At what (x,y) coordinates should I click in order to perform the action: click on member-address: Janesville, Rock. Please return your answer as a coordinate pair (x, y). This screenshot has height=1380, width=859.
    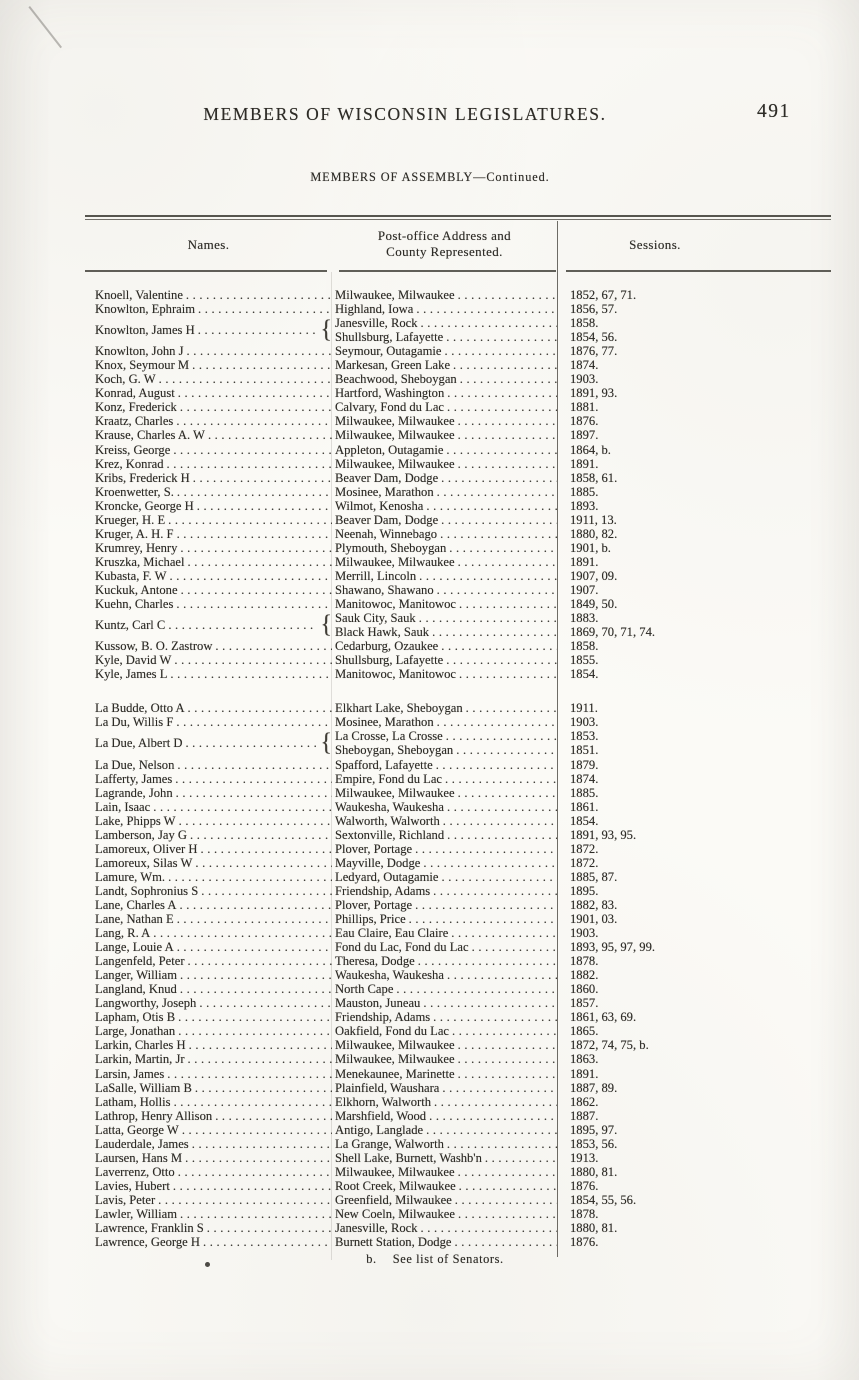
    Looking at the image, I should click on (376, 323).